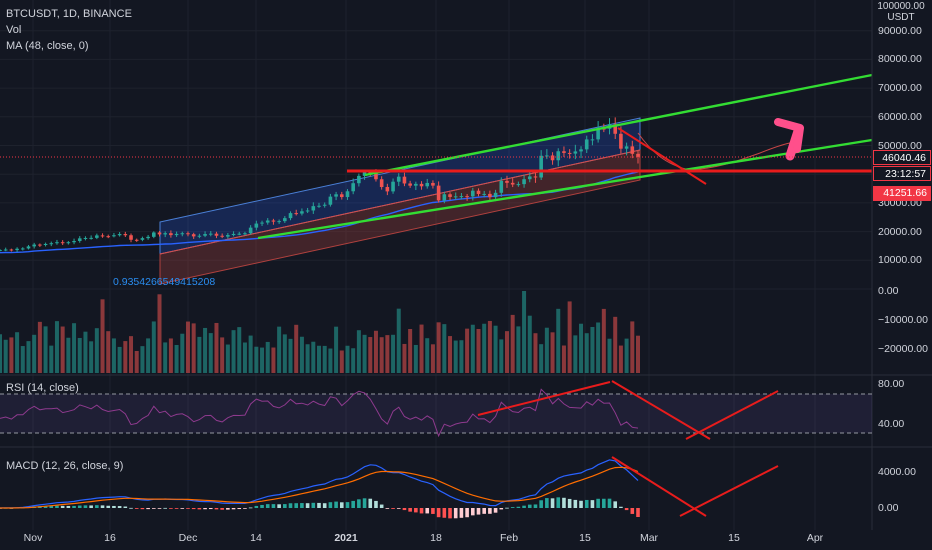 The width and height of the screenshot is (932, 550). I want to click on macd-line, so click(319, 484).